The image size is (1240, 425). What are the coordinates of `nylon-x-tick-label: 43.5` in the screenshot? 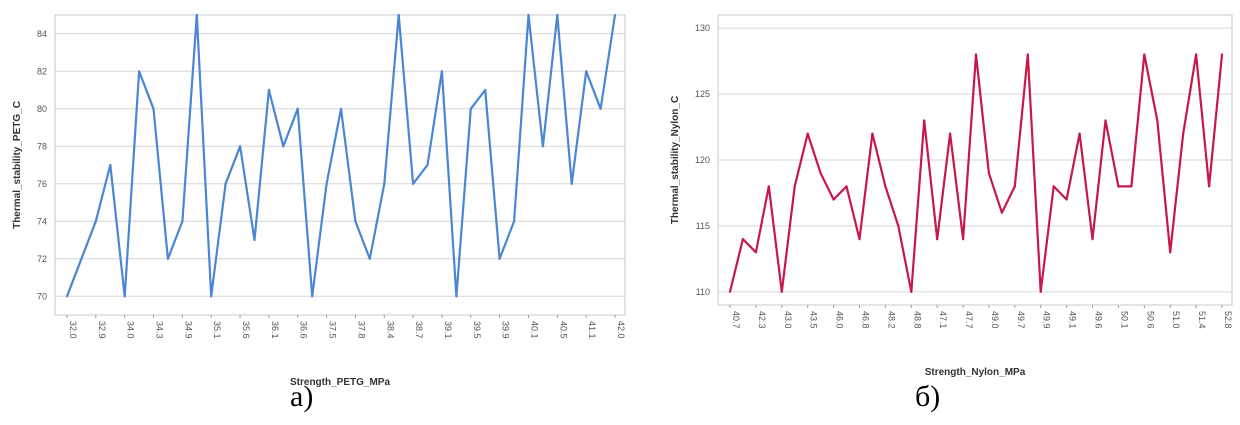 It's located at (814, 320).